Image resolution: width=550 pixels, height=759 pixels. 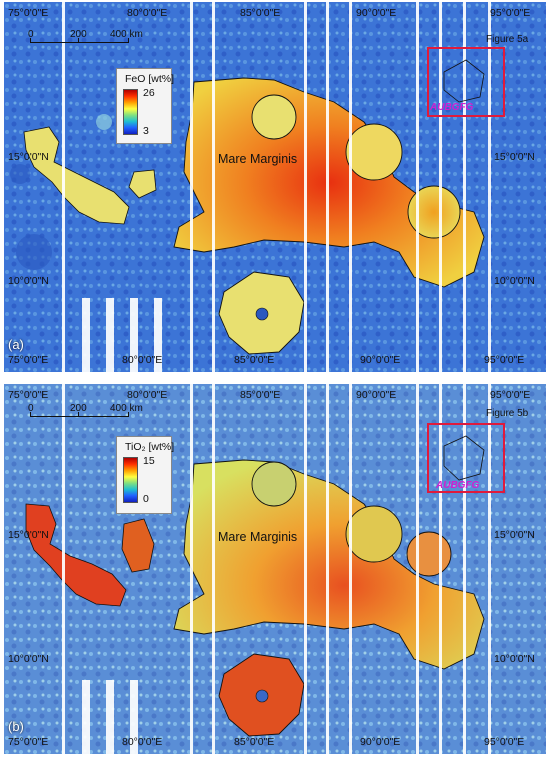 What do you see at coordinates (146, 131) in the screenshot?
I see `legend-min: 3` at bounding box center [146, 131].